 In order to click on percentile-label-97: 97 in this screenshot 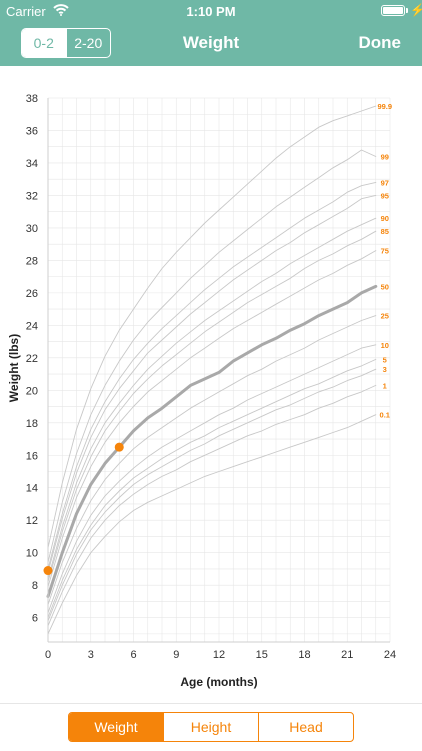, I will do `click(385, 182)`.